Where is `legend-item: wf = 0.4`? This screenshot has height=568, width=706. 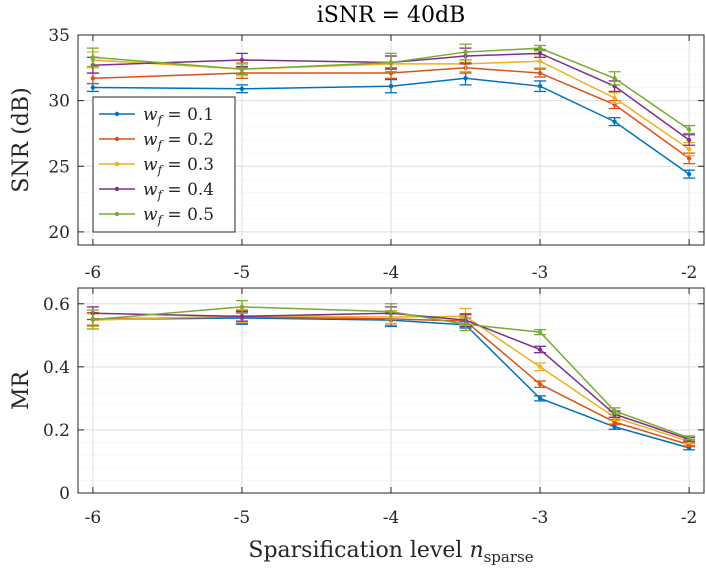
legend-item: wf = 0.4 is located at coordinates (156, 191).